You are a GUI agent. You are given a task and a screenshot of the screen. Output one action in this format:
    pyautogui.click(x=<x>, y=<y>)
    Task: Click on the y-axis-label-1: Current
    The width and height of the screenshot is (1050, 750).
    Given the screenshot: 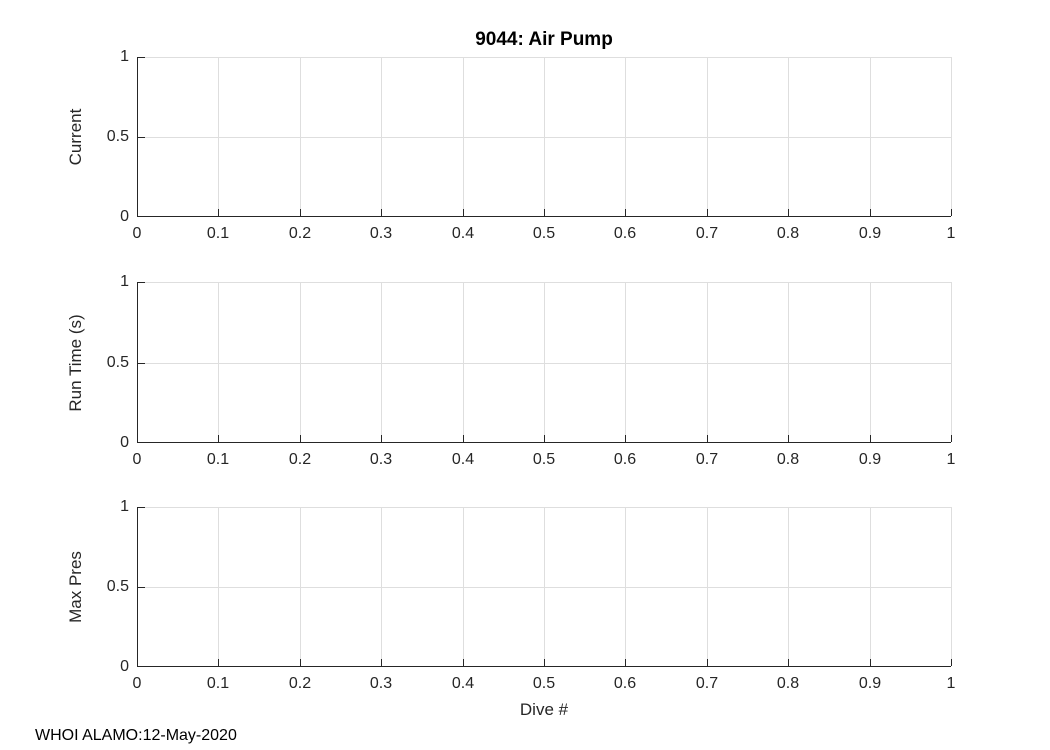 What is the action you would take?
    pyautogui.click(x=75, y=137)
    